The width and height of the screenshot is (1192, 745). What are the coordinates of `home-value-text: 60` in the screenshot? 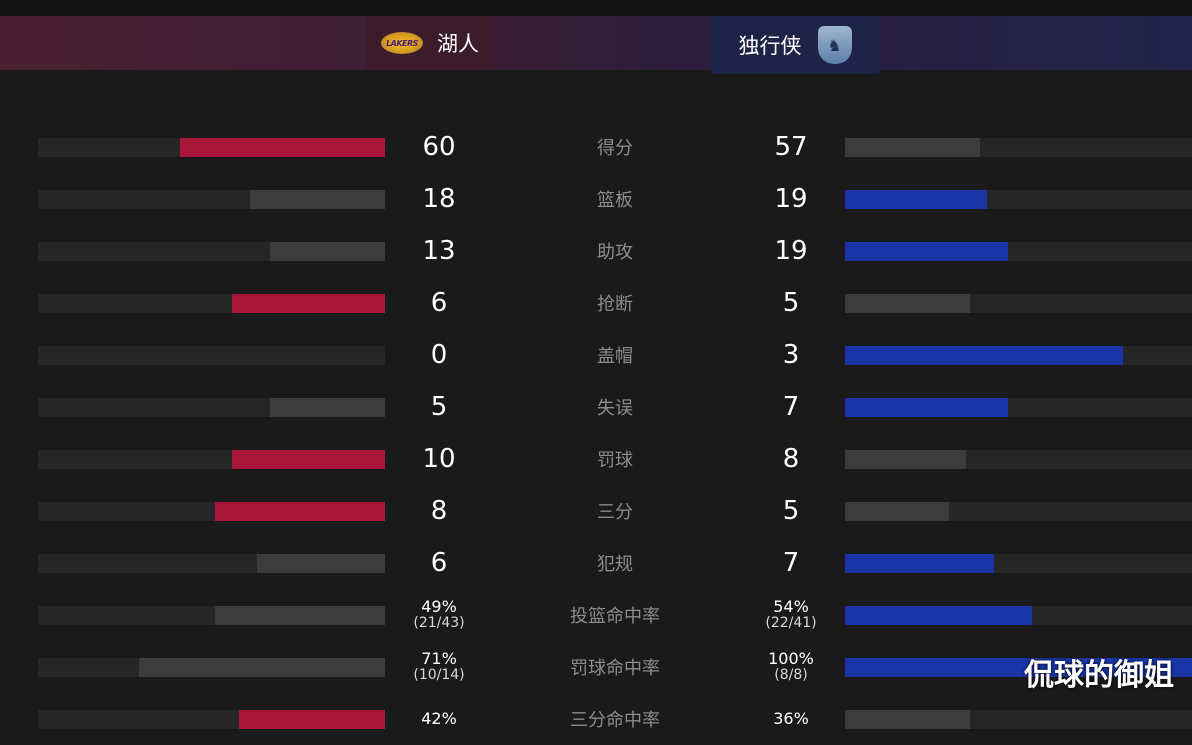 It's located at (439, 147).